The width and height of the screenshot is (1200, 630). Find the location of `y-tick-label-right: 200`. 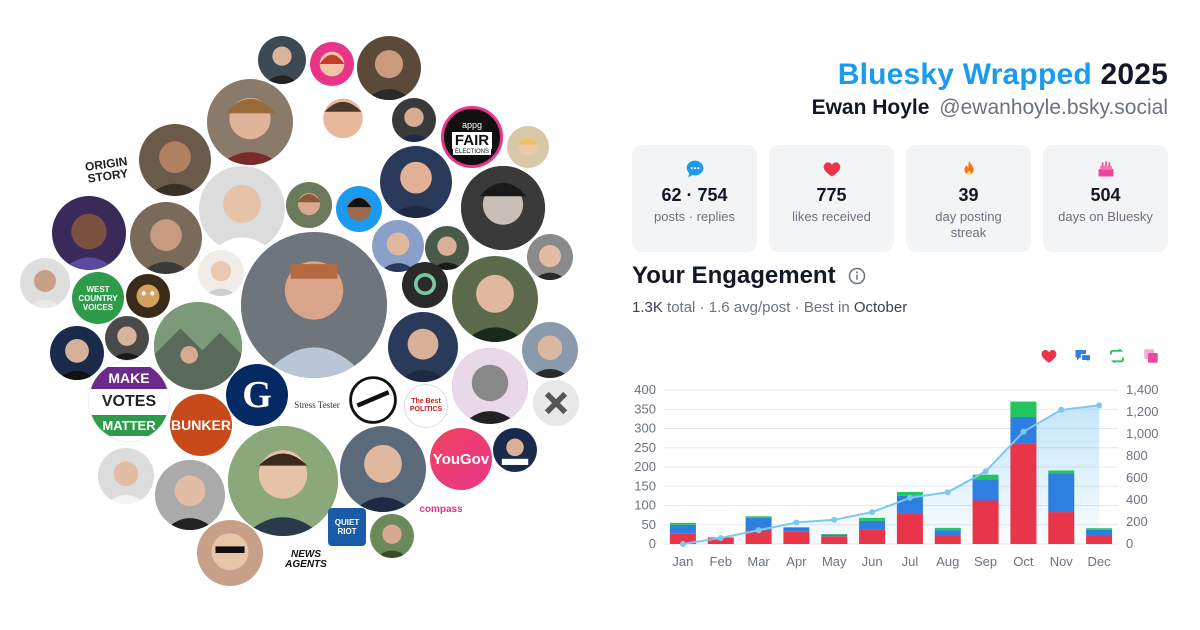

y-tick-label-right: 200 is located at coordinates (1137, 521).